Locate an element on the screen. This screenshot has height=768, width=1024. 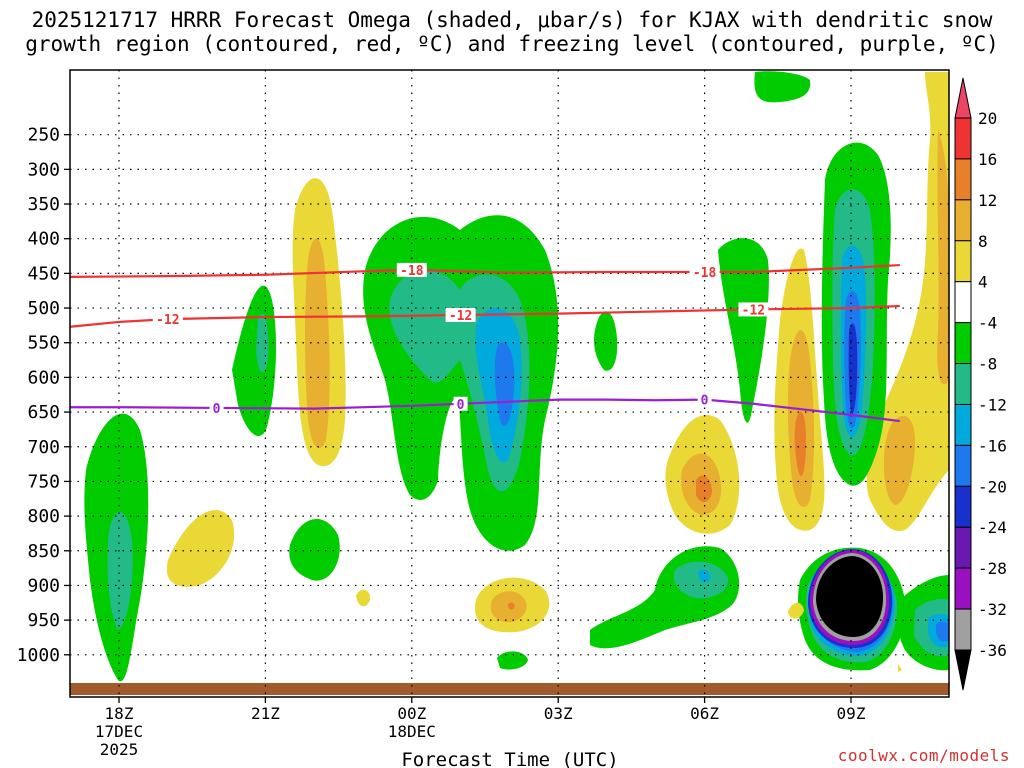
y-tick-label: 450 is located at coordinates (43, 273).